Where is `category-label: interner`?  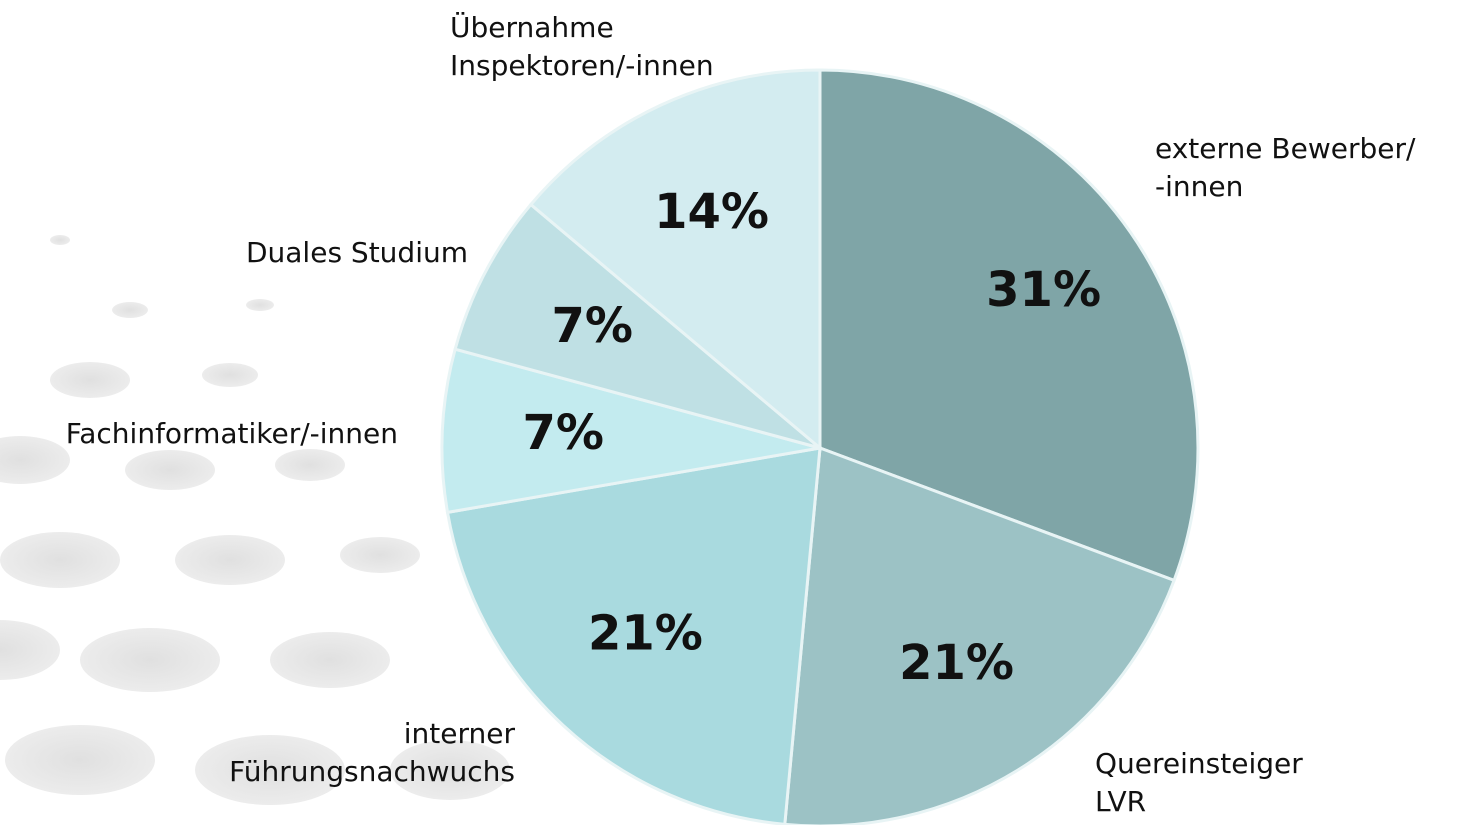 category-label: interner is located at coordinates (460, 733).